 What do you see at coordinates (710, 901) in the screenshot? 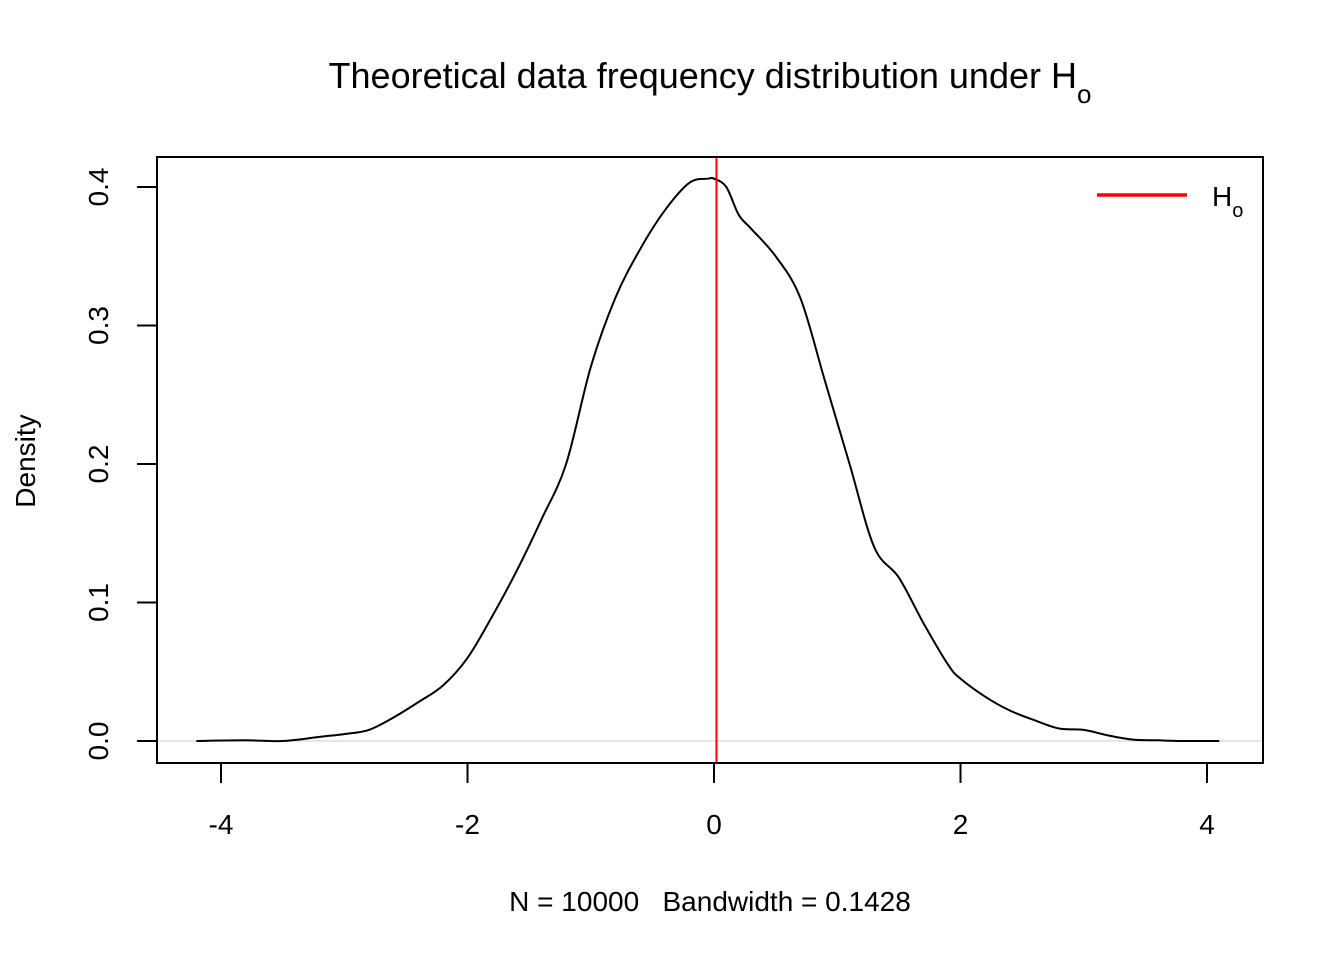
I see `x-axis-label: N = 10000 Bandwidth = 0.1428` at bounding box center [710, 901].